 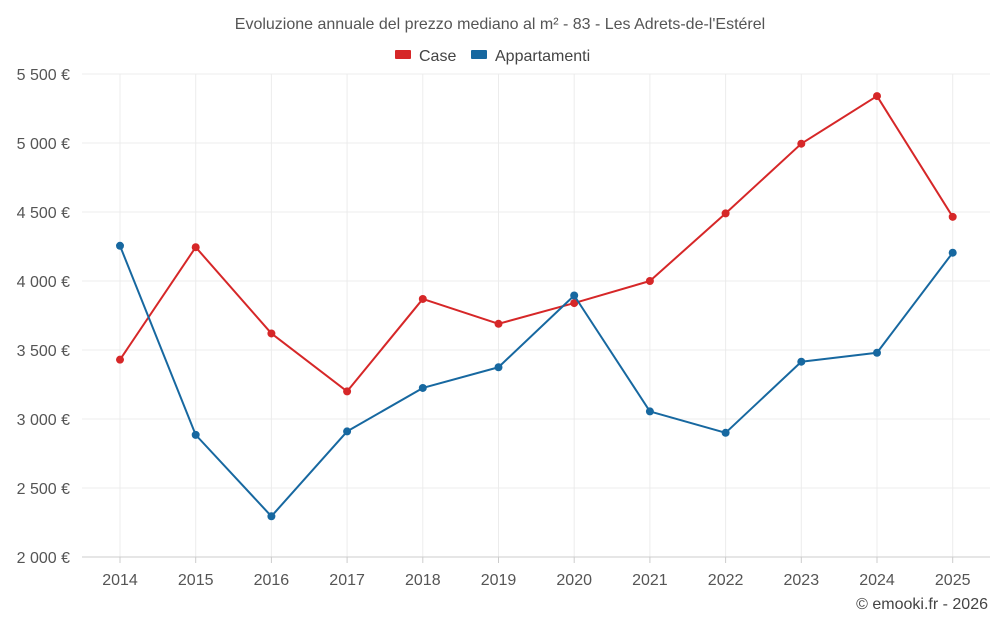 I want to click on x-tick-label: 2024, so click(x=877, y=580).